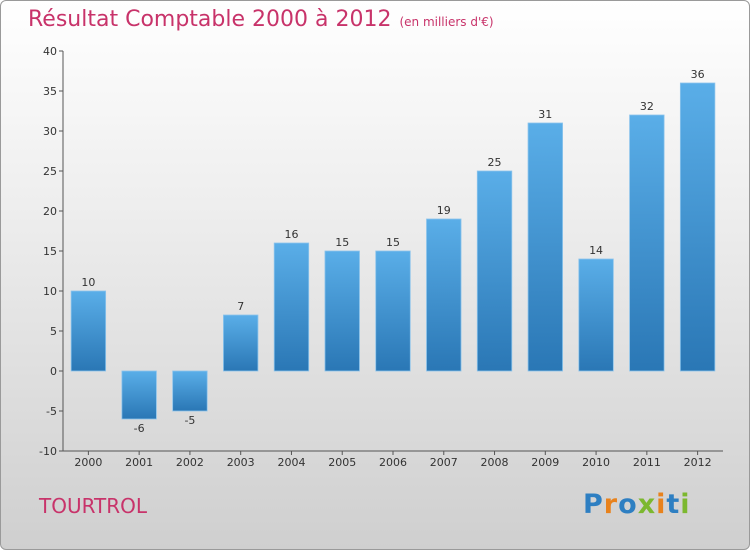  What do you see at coordinates (189, 420) in the screenshot?
I see `data-label: -5` at bounding box center [189, 420].